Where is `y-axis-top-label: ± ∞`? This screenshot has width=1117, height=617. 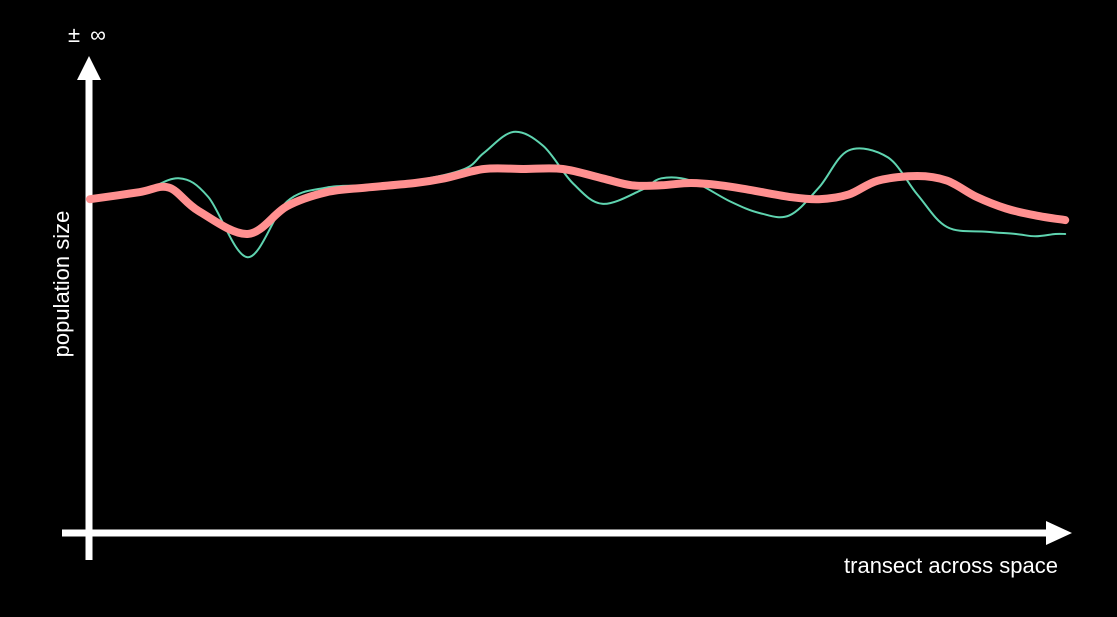 y-axis-top-label: ± ∞ is located at coordinates (88, 34).